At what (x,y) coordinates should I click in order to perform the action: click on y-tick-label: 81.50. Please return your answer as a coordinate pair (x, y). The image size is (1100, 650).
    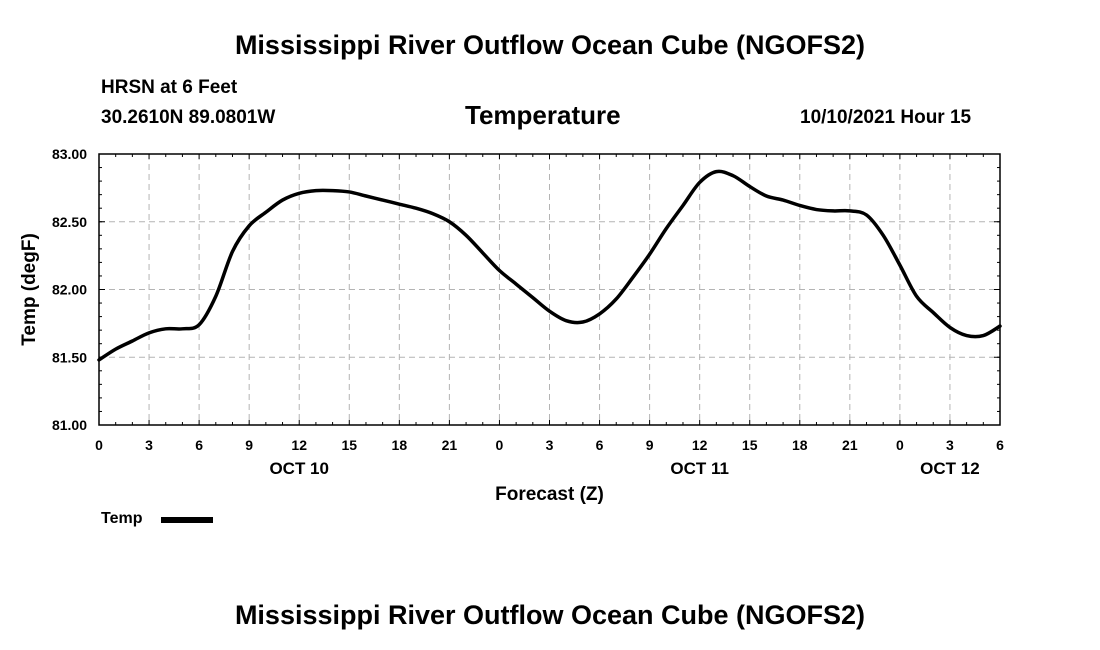
    Looking at the image, I should click on (69, 357).